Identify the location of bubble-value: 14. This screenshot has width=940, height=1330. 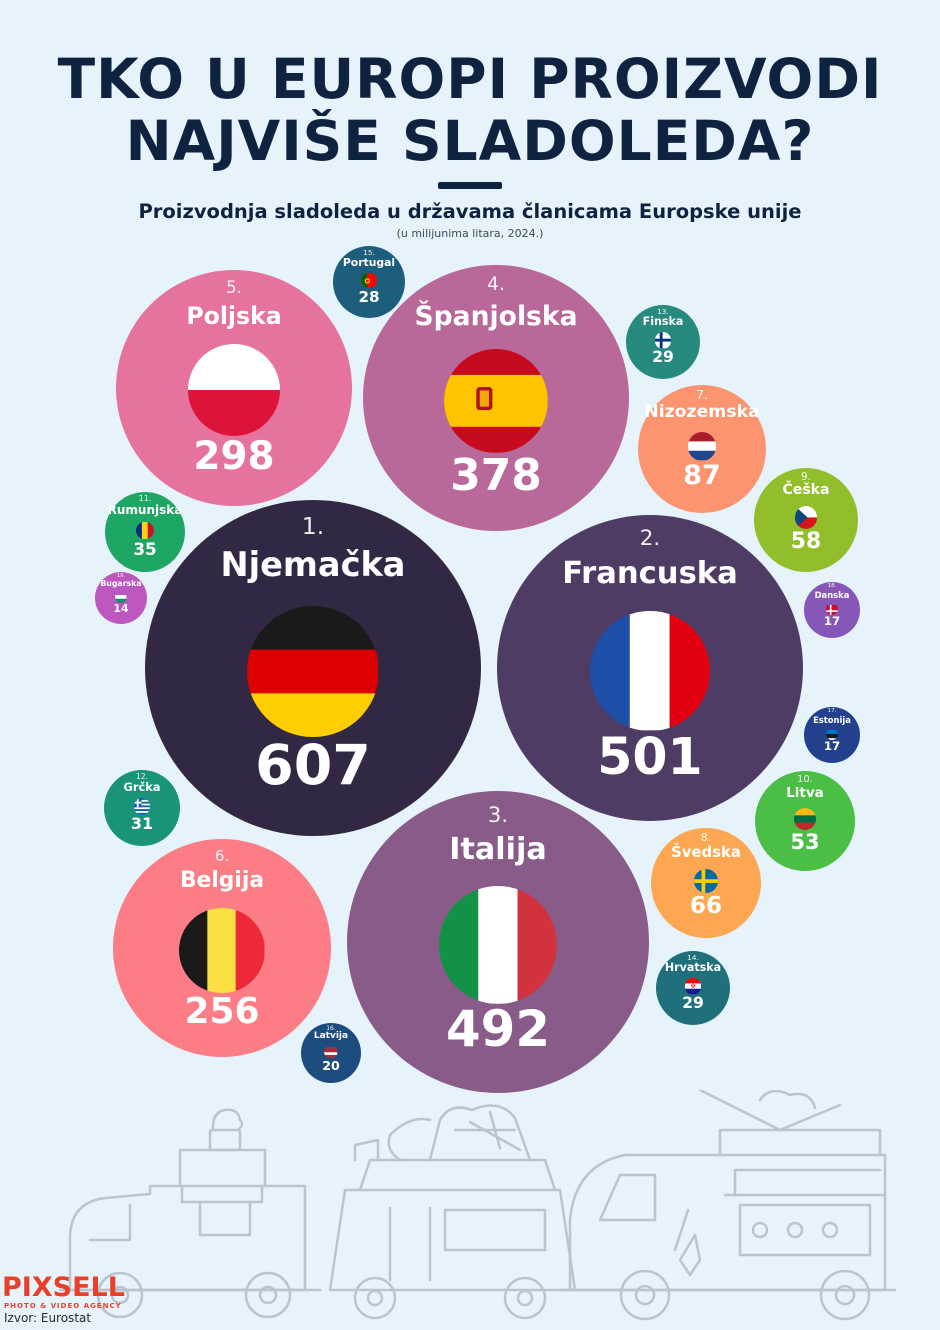
(121, 608).